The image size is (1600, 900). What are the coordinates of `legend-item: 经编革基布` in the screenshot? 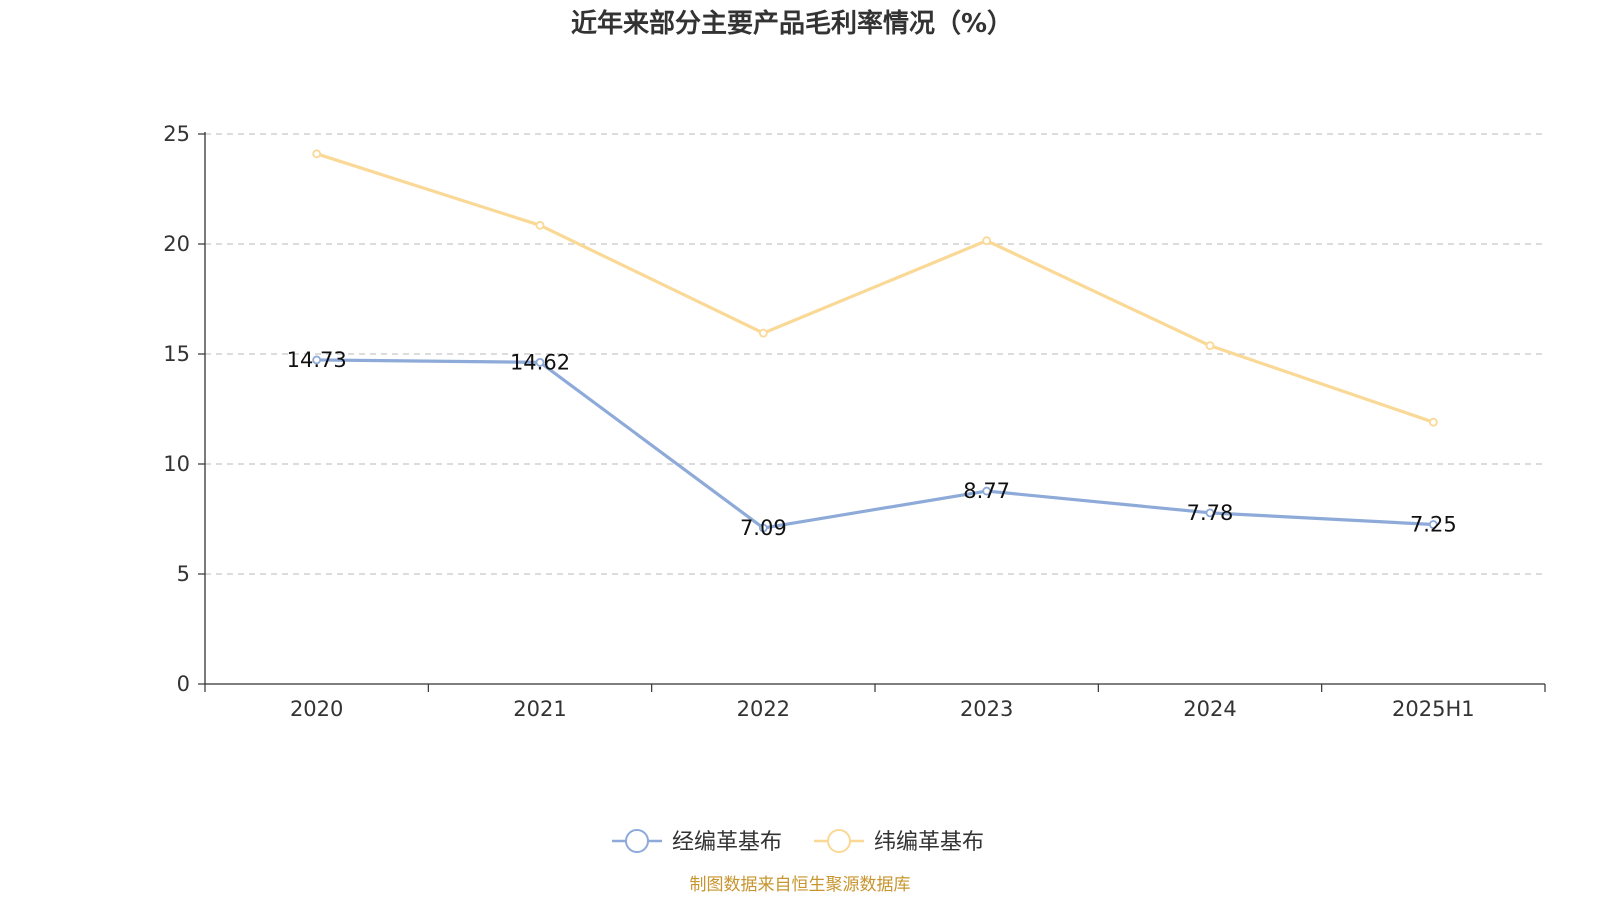 It's located at (697, 842).